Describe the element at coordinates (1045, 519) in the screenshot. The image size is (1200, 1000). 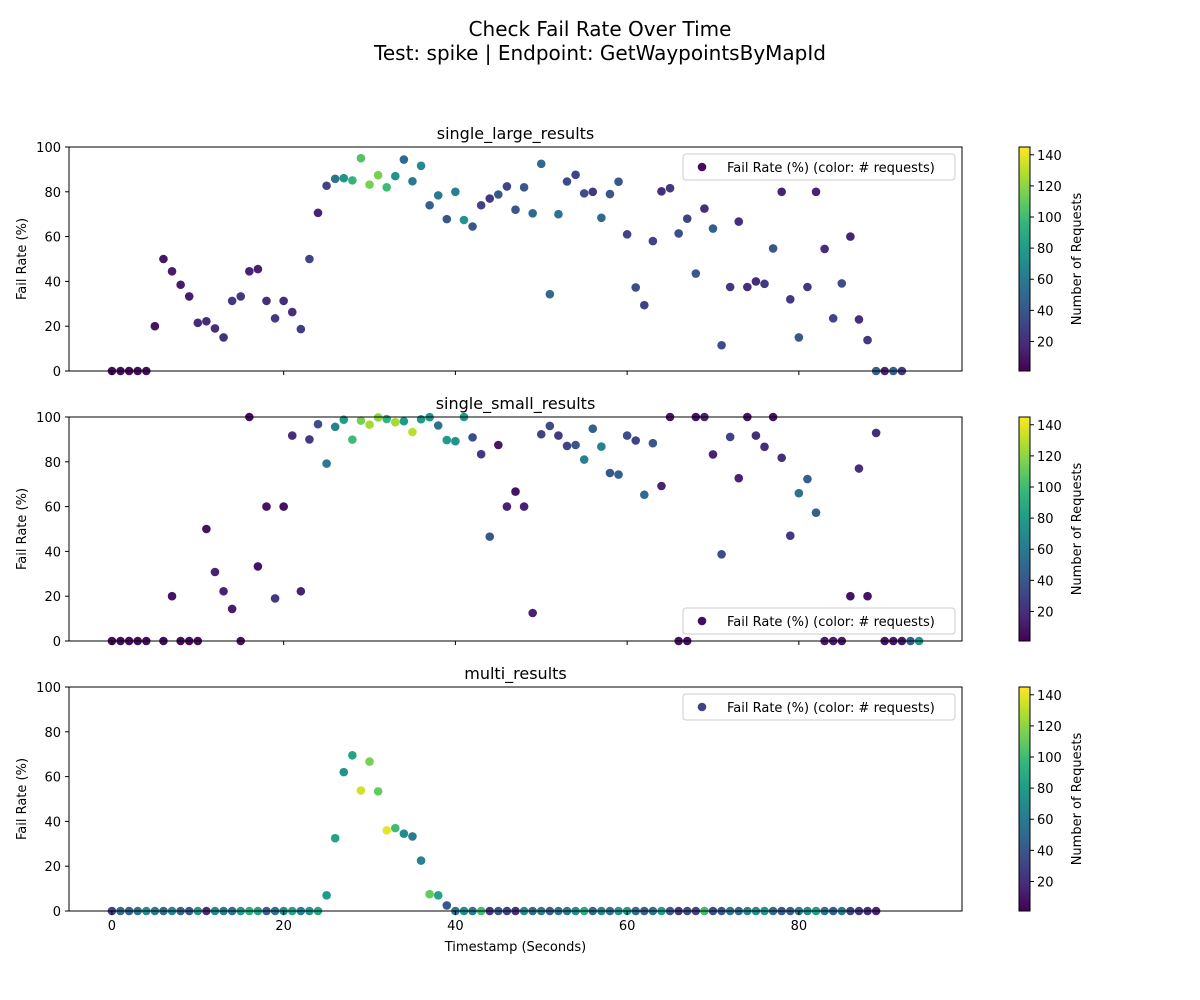
I see `colorbar-tick-label: 80` at that location.